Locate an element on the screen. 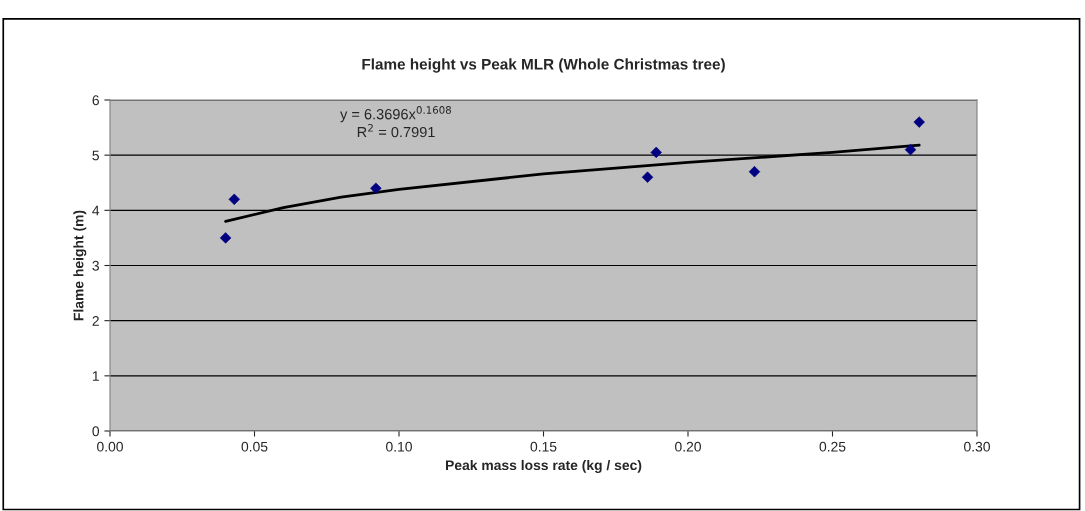 This screenshot has width=1085, height=511. y-tick-label: 1 is located at coordinates (95, 376).